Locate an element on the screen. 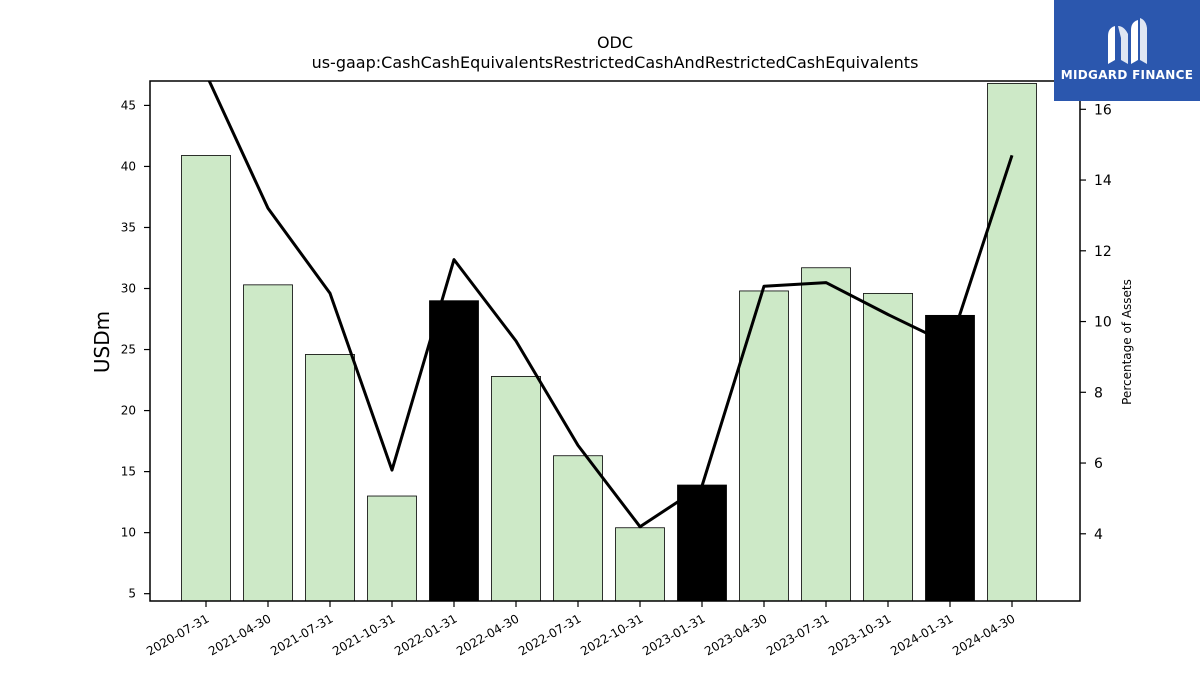 The image size is (1200, 675). x-tick-label: 2023-04-30 is located at coordinates (735, 634).